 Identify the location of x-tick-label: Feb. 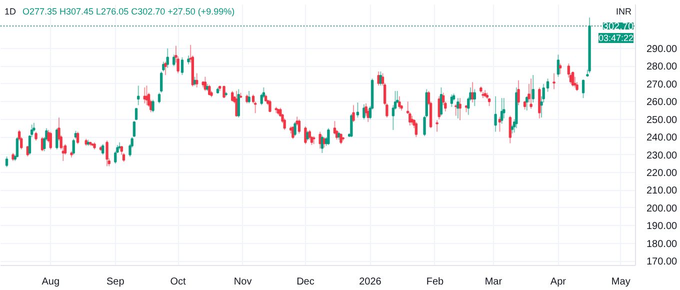
(435, 282).